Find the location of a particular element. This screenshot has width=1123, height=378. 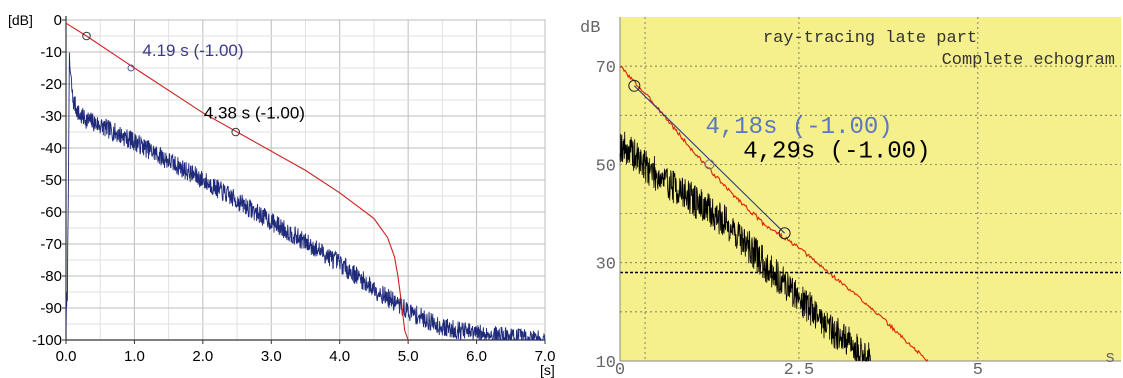

right-annotation-rt-blue: 4,18s (-1.00) is located at coordinates (798, 127).